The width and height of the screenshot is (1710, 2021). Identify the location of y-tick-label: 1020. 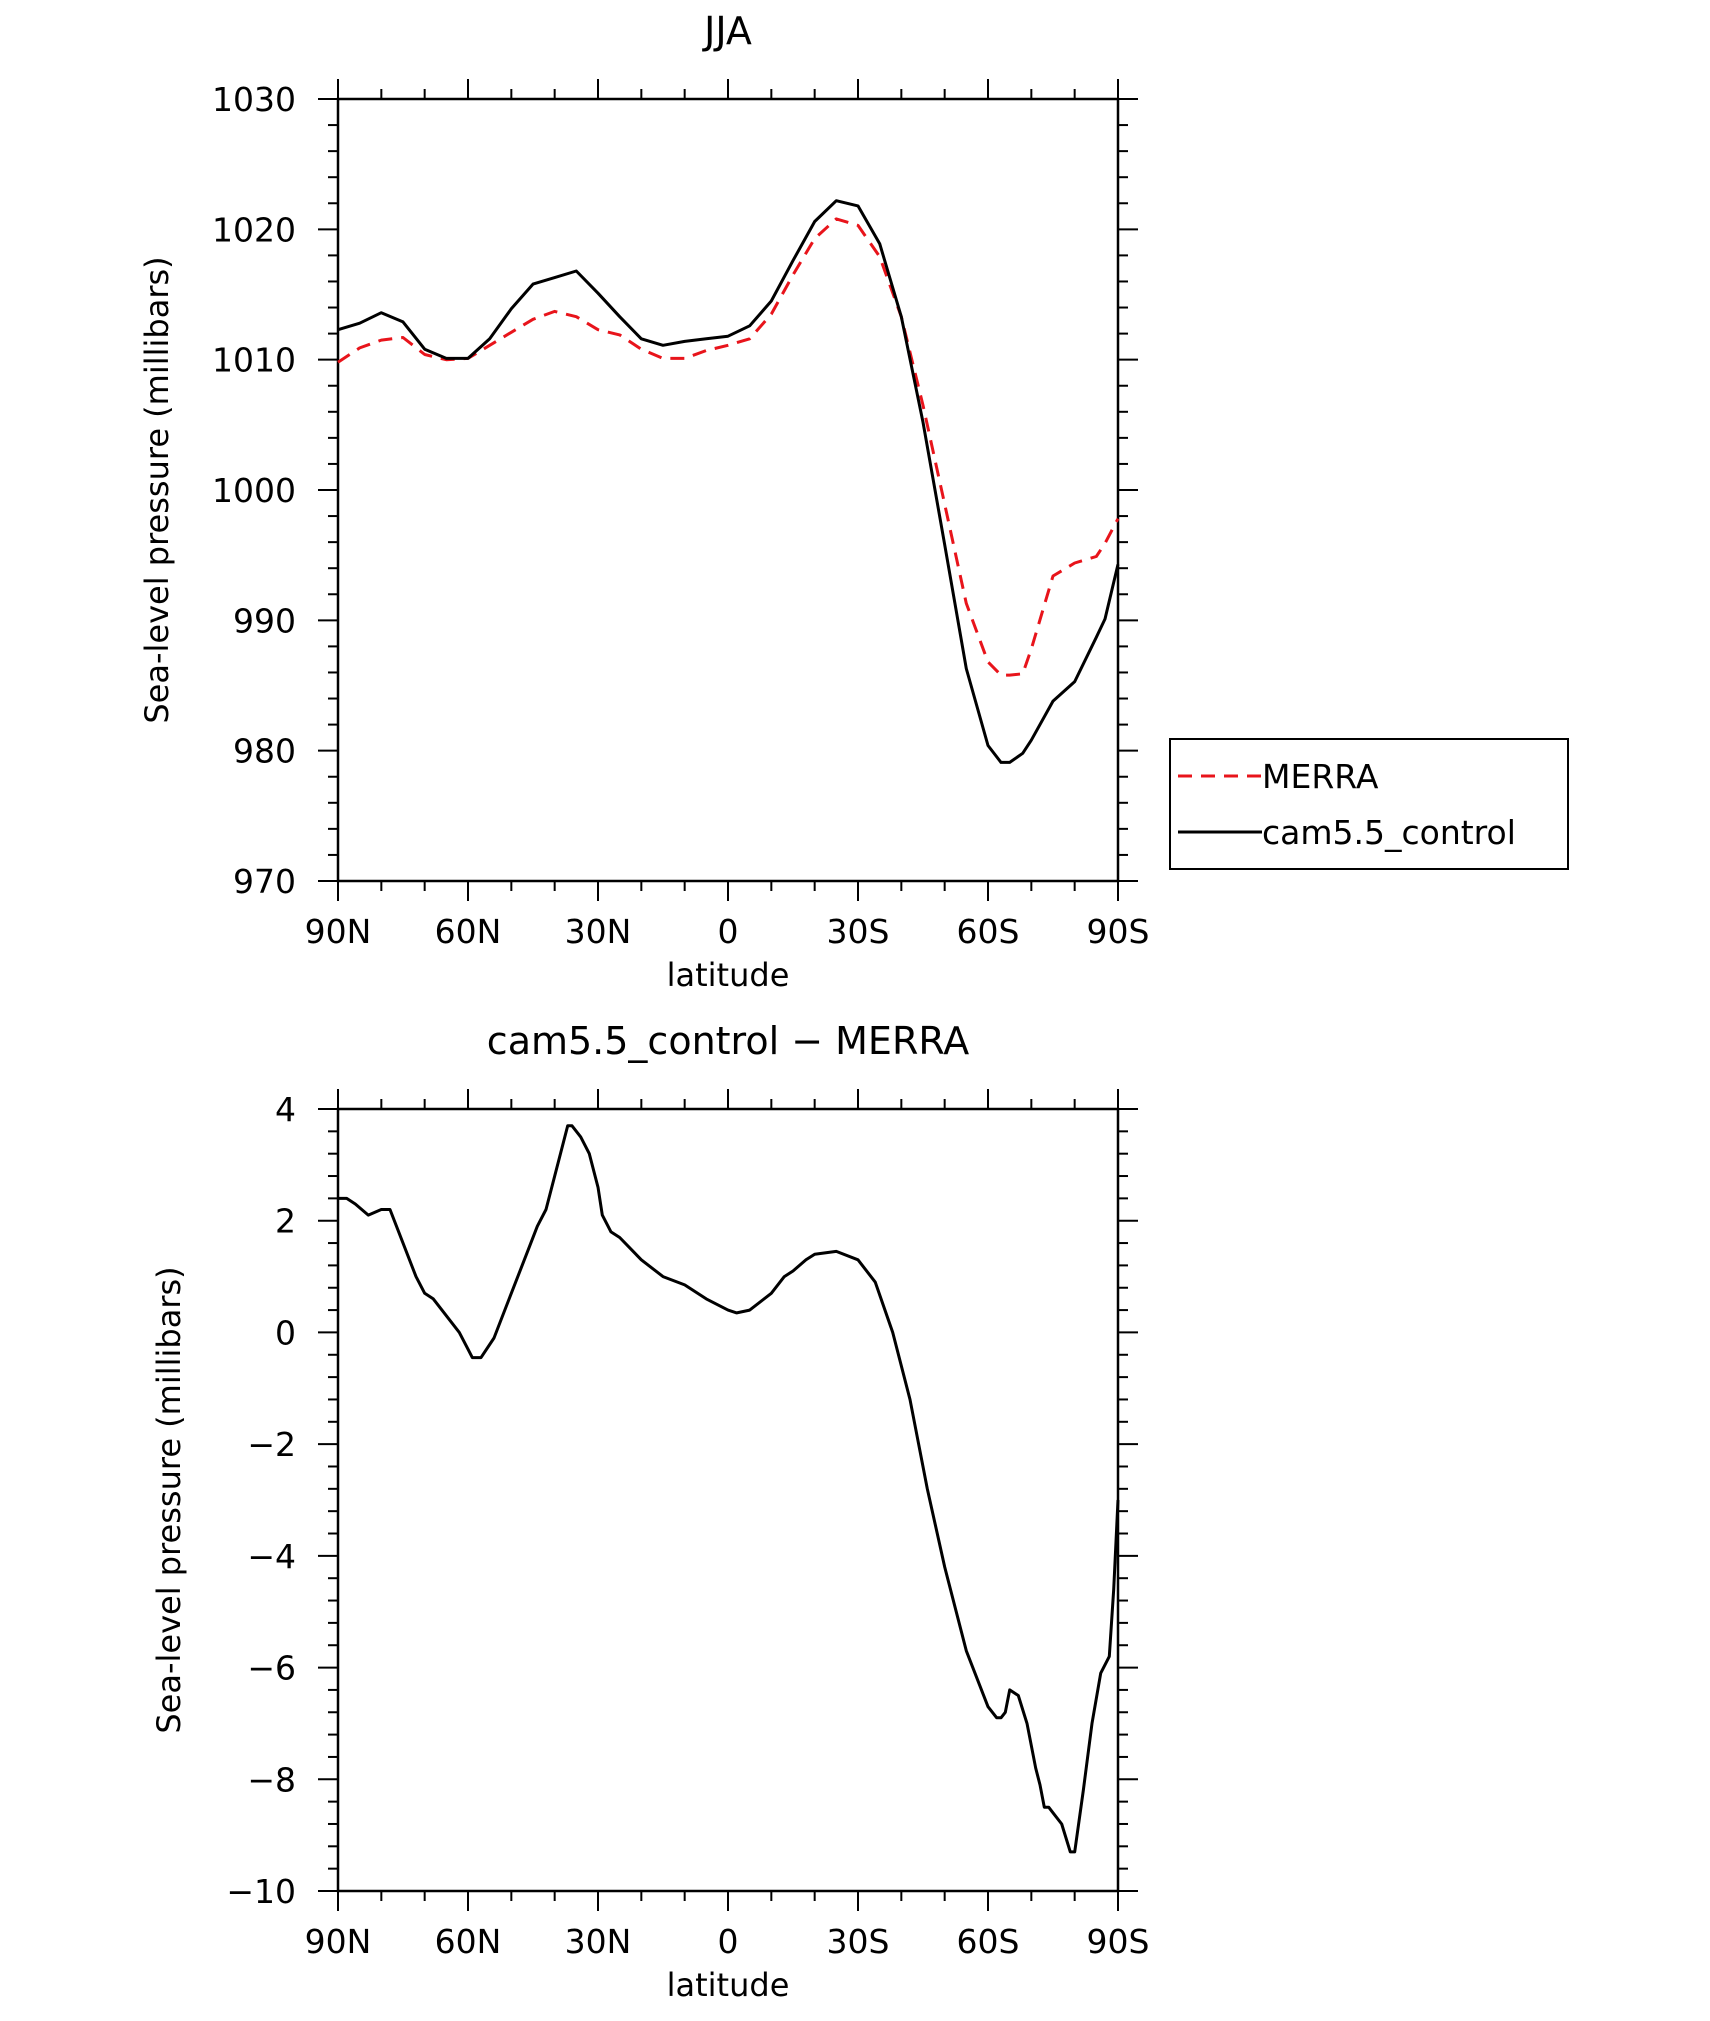
(254, 229).